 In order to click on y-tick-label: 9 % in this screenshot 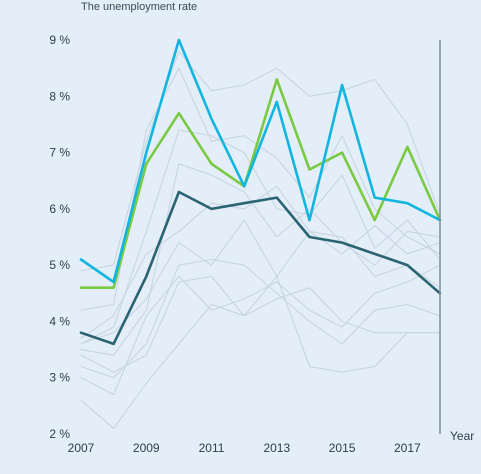, I will do `click(59, 40)`.